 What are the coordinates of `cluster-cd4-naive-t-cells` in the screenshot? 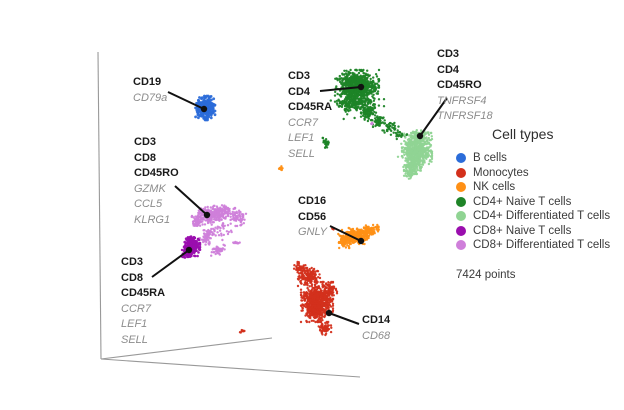 It's located at (365, 108).